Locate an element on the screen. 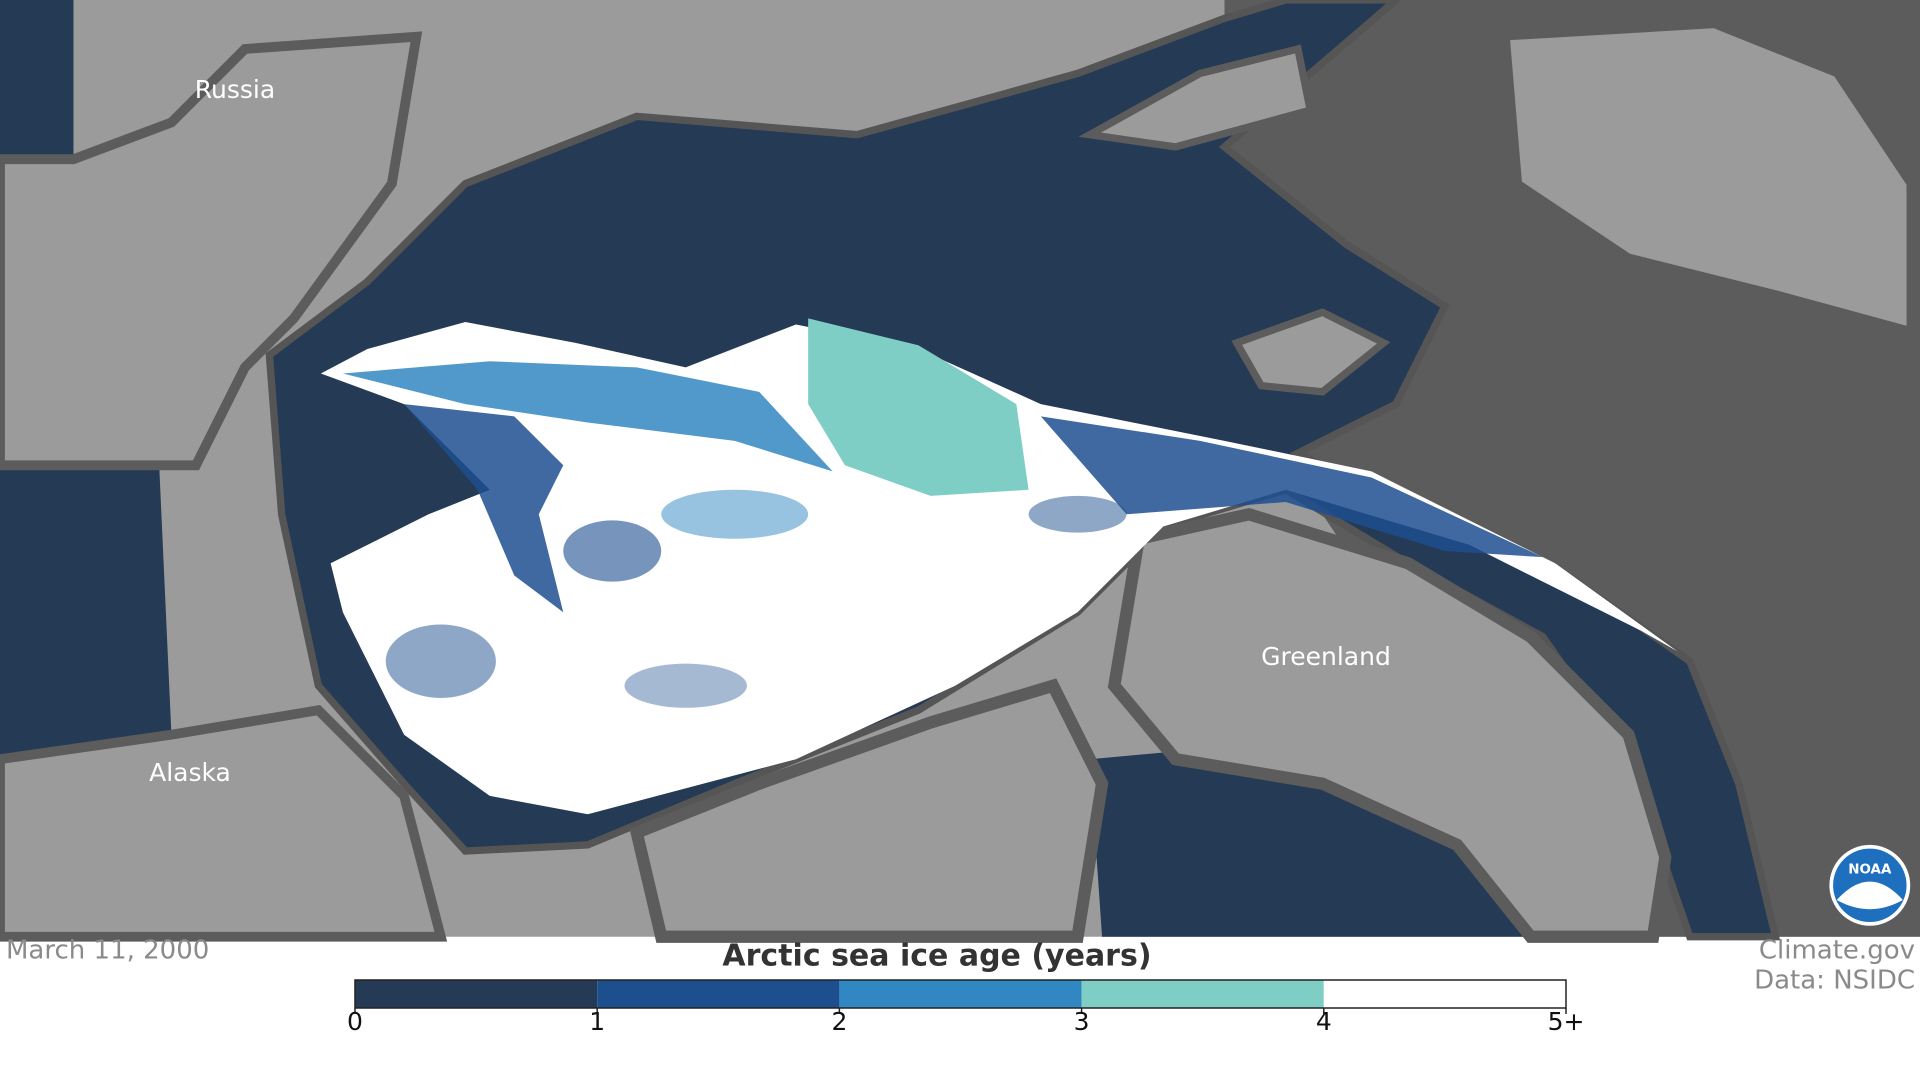  colorbar-tick-label: 2 is located at coordinates (839, 1021).